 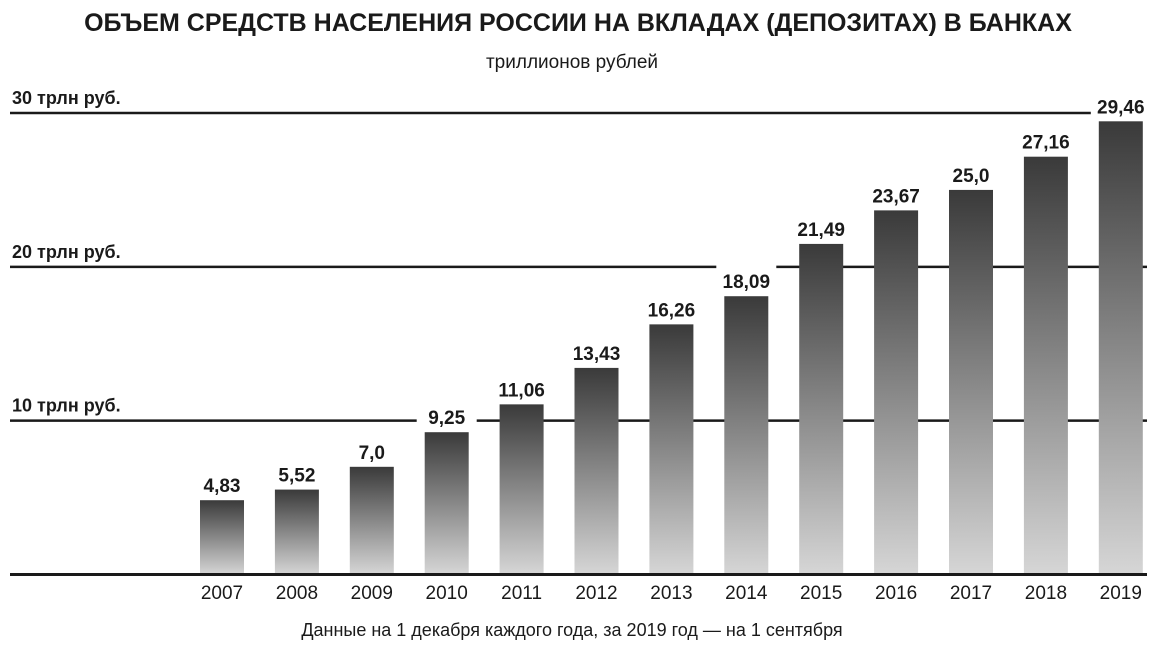 What do you see at coordinates (821, 230) in the screenshot?
I see `value-label-2015: 21,49` at bounding box center [821, 230].